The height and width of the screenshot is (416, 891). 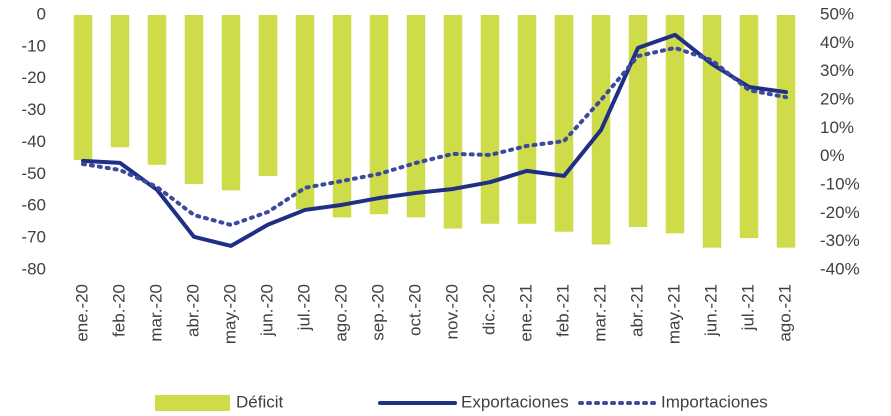 What do you see at coordinates (377, 312) in the screenshot?
I see `x-tick-label: sep.-20` at bounding box center [377, 312].